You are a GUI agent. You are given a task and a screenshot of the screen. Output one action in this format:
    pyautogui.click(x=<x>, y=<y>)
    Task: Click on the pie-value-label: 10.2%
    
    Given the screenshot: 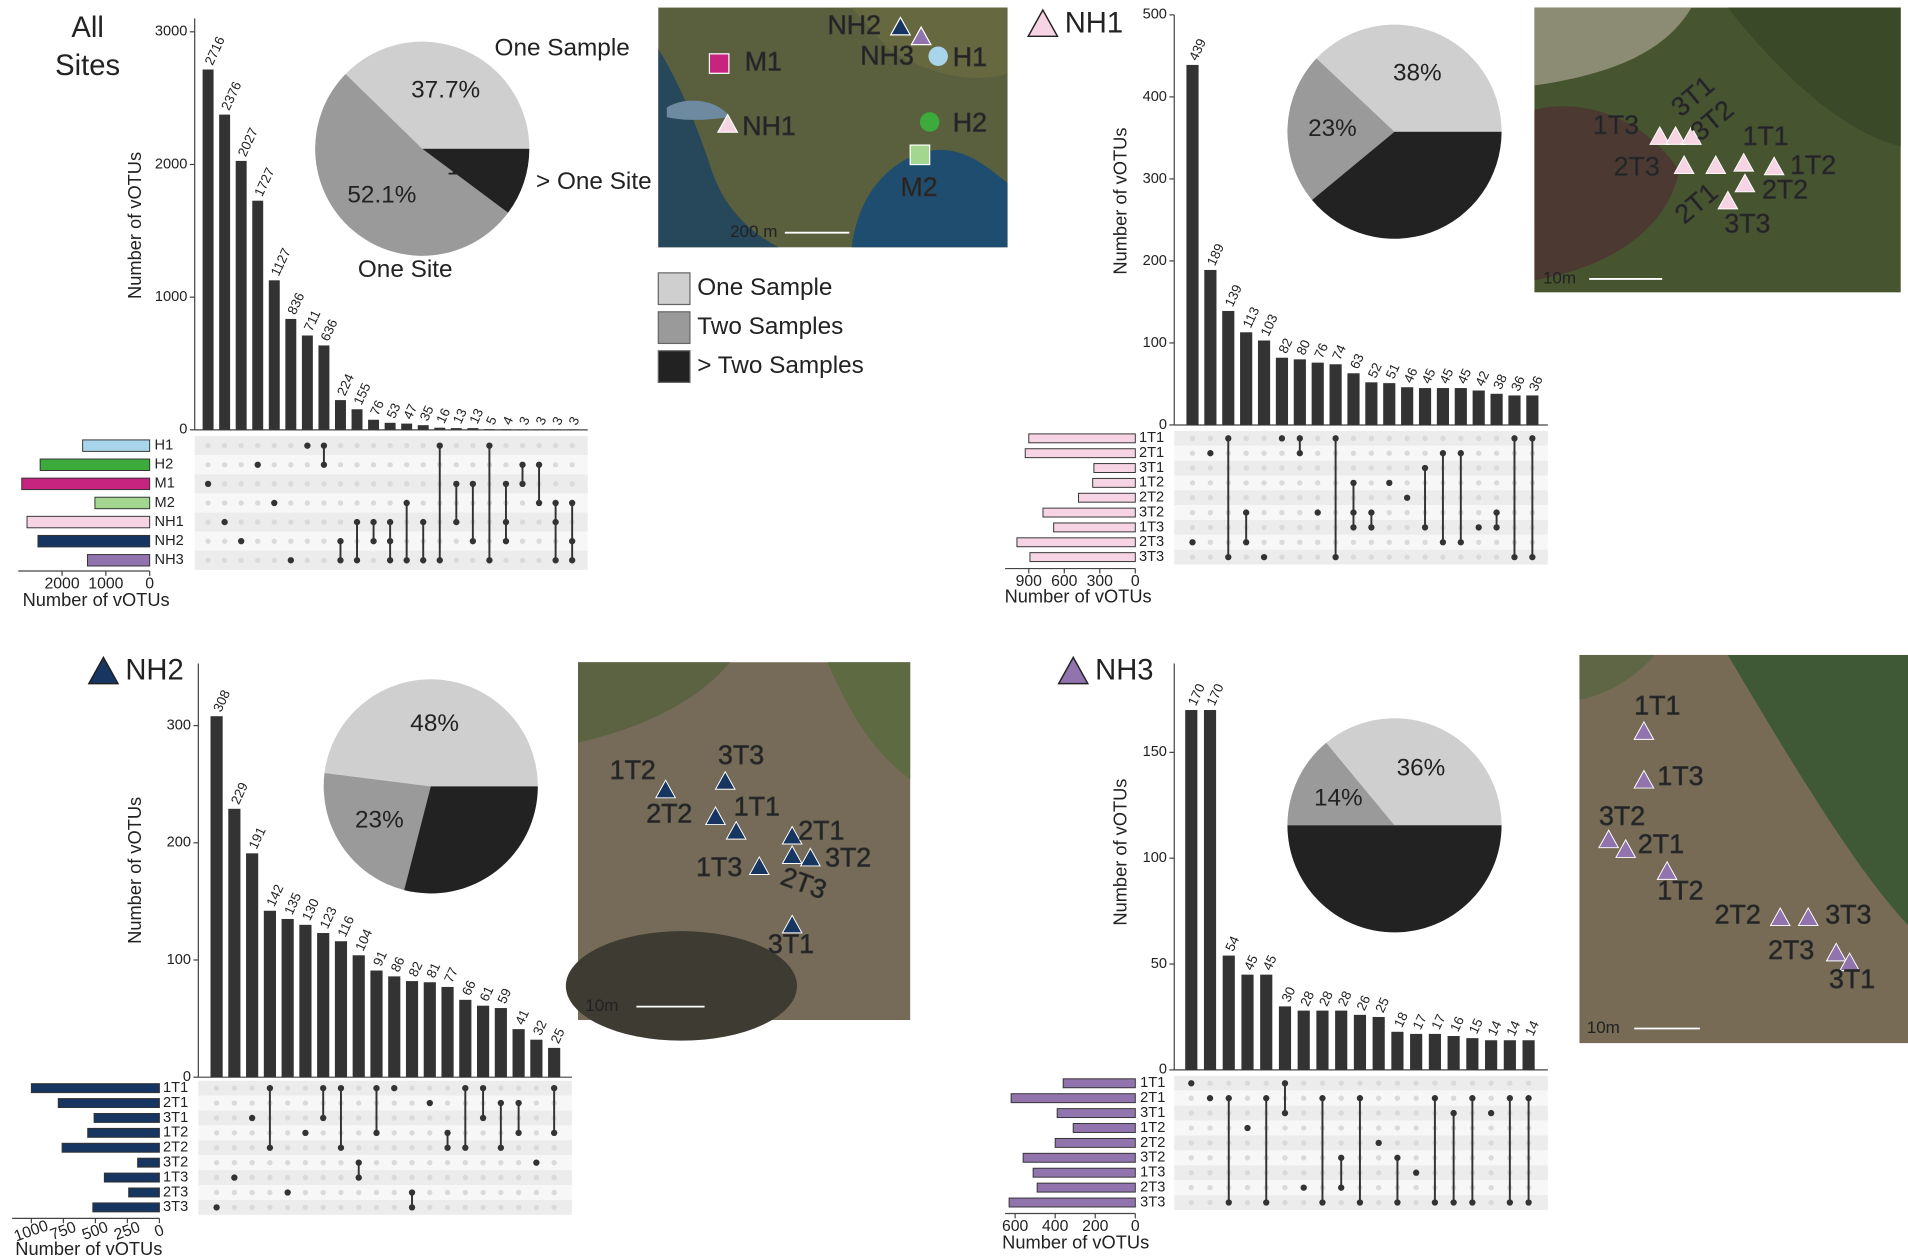 What is the action you would take?
    pyautogui.click(x=481, y=167)
    